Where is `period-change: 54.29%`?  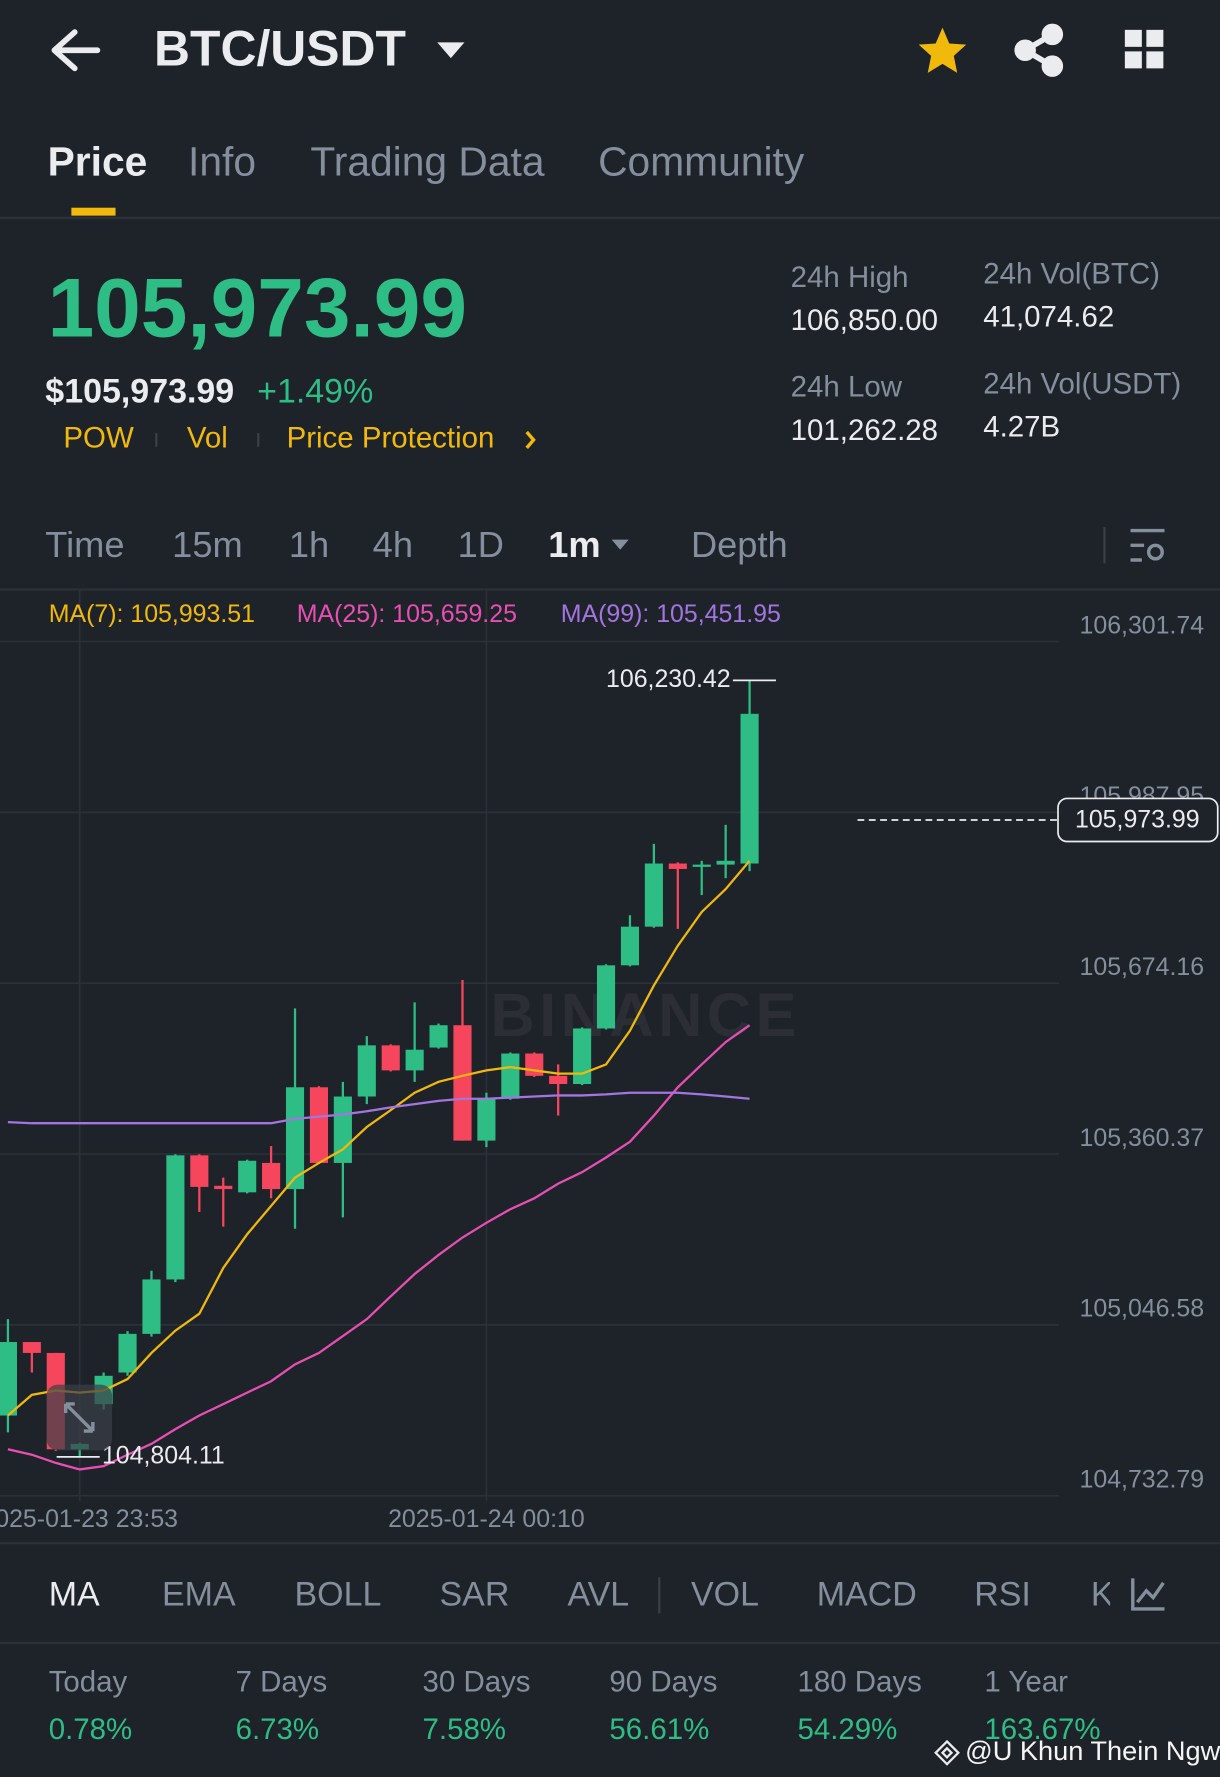
period-change: 54.29% is located at coordinates (847, 1729).